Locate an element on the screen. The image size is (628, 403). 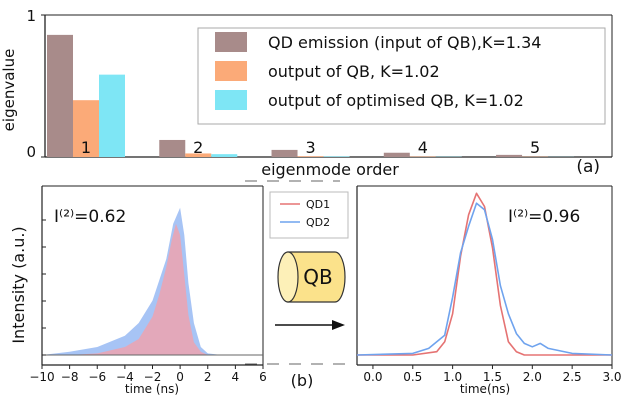
legend-label-2: output of QB, K=1.02 is located at coordinates (354, 71).